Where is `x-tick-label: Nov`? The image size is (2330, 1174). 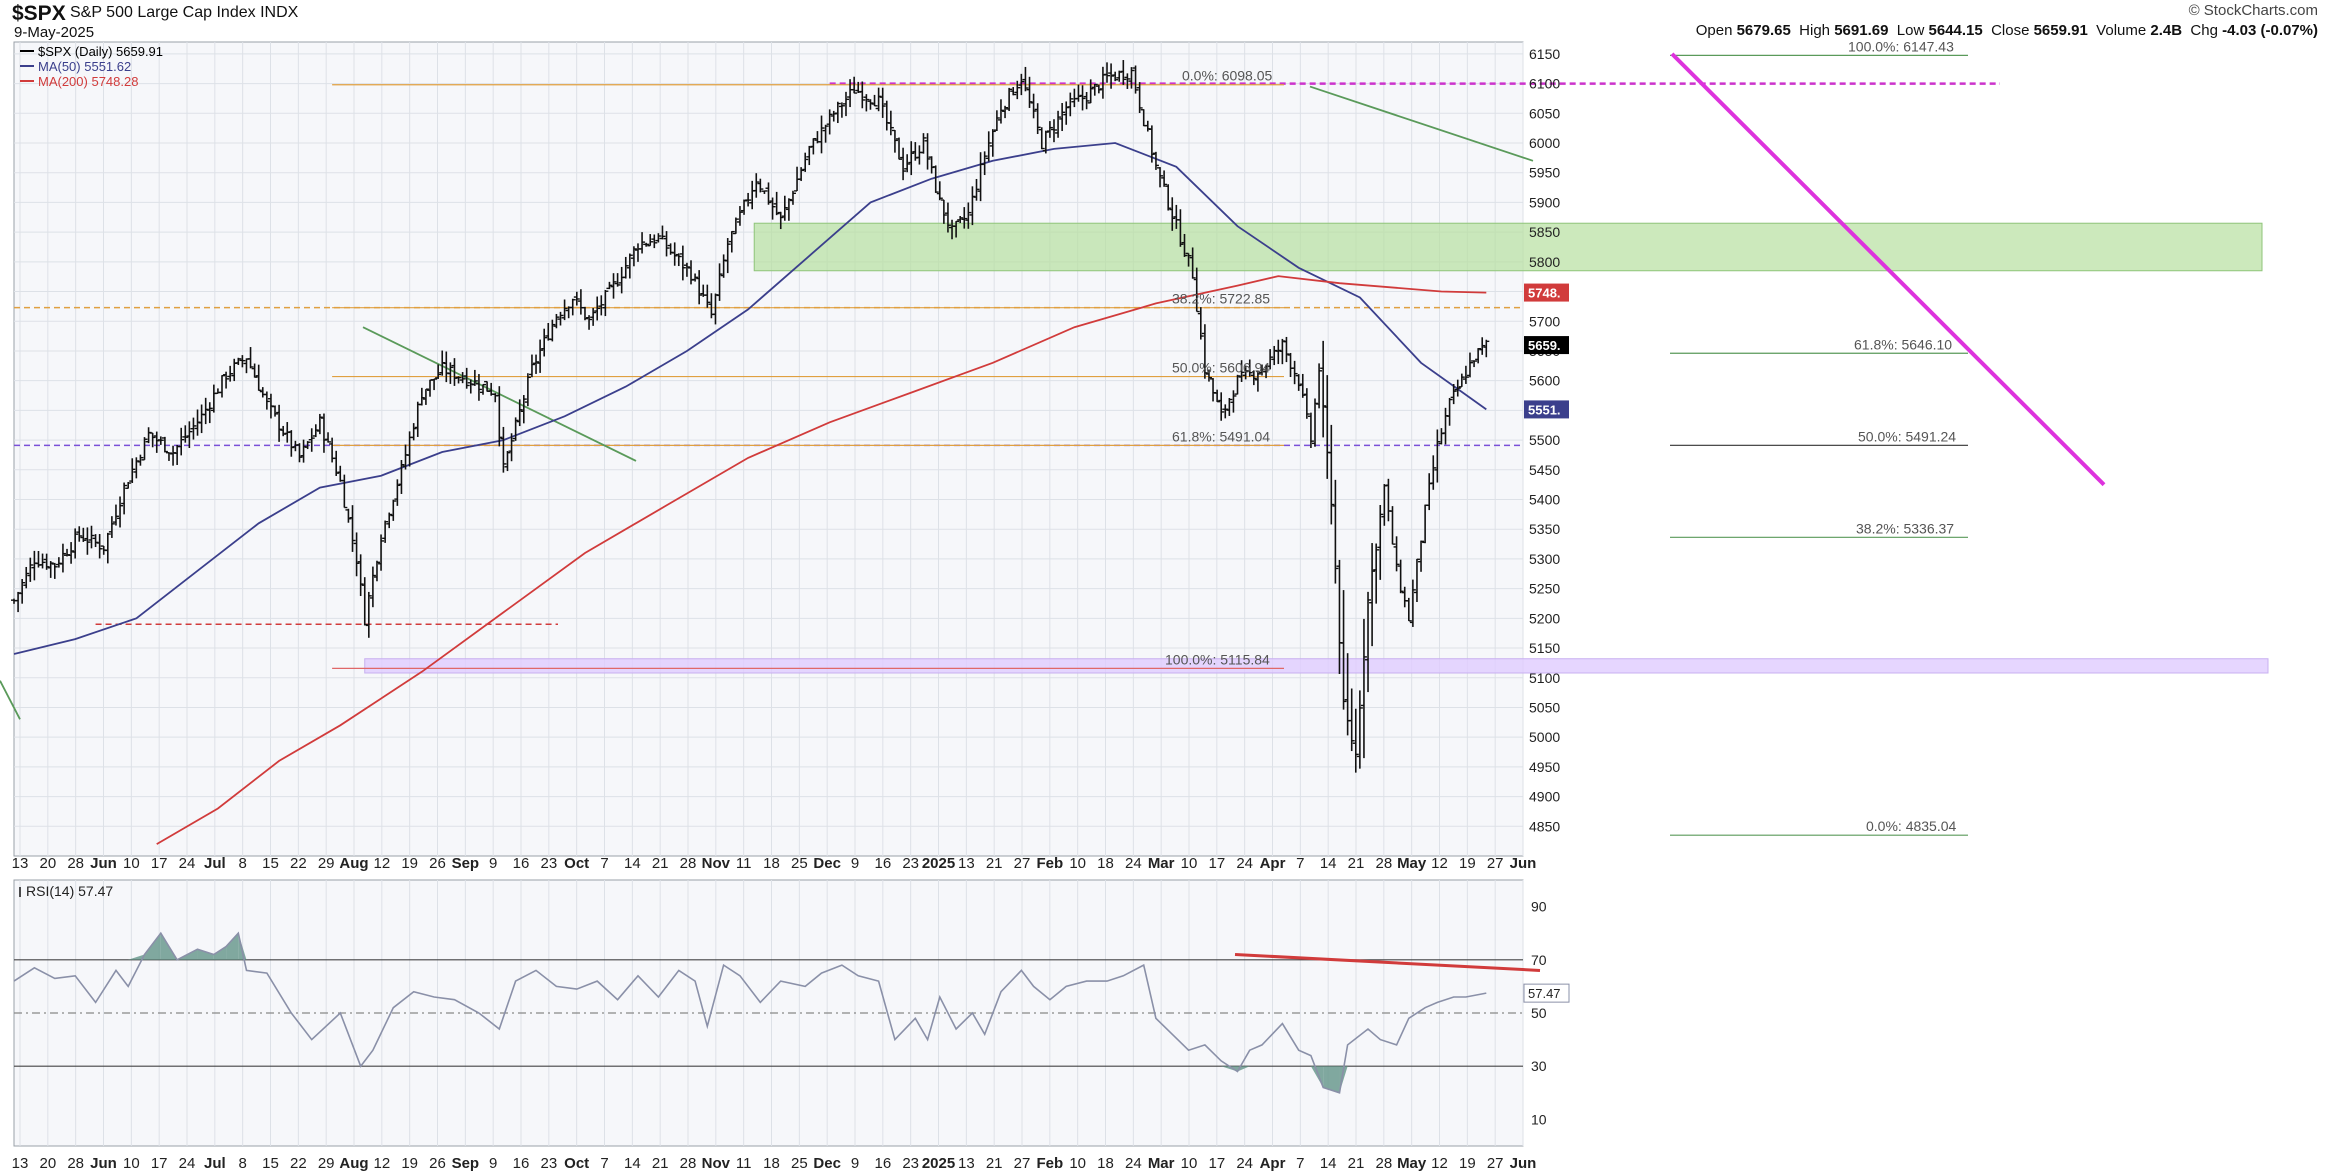
x-tick-label: Nov is located at coordinates (716, 863).